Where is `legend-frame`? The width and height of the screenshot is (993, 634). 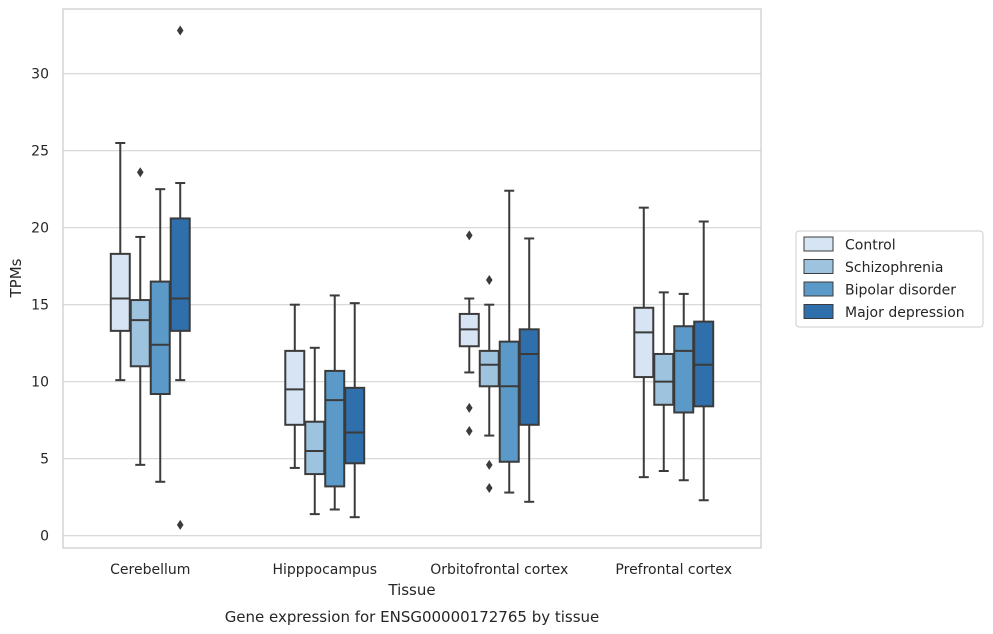
legend-frame is located at coordinates (889, 279).